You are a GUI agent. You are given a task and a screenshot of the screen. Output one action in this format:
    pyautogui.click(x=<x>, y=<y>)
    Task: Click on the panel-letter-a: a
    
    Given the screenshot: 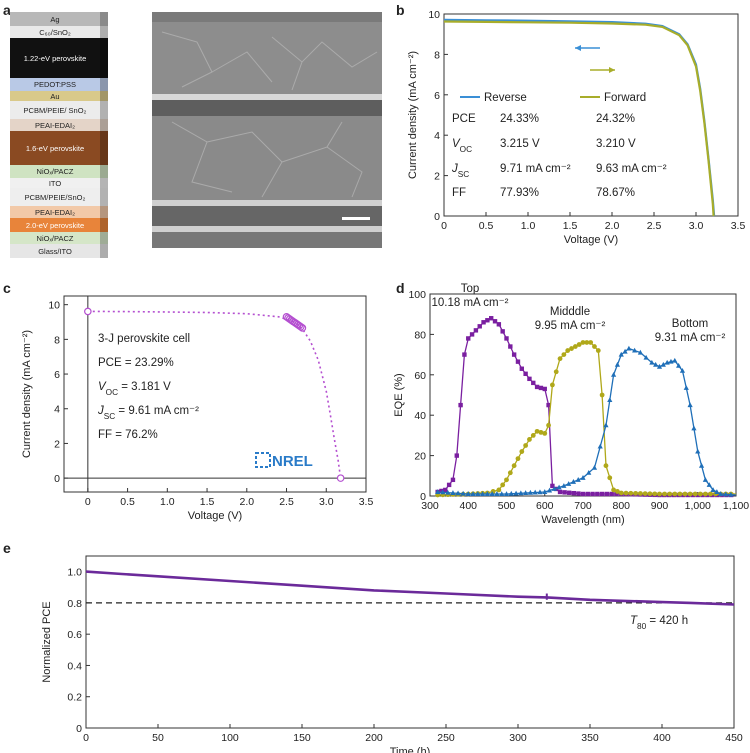 What is the action you would take?
    pyautogui.click(x=7, y=10)
    